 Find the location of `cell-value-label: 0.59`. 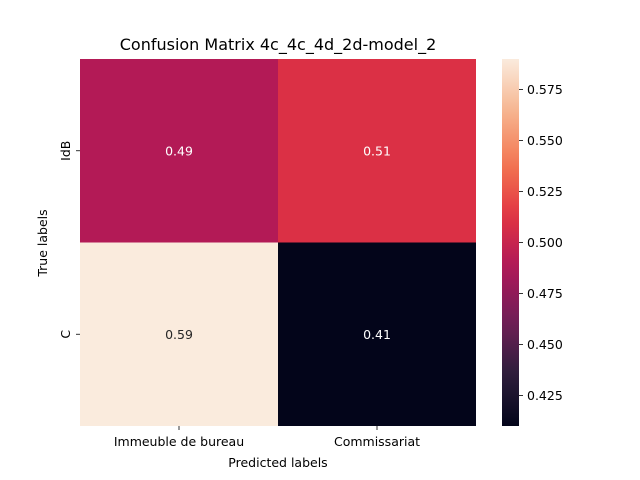

cell-value-label: 0.59 is located at coordinates (179, 334).